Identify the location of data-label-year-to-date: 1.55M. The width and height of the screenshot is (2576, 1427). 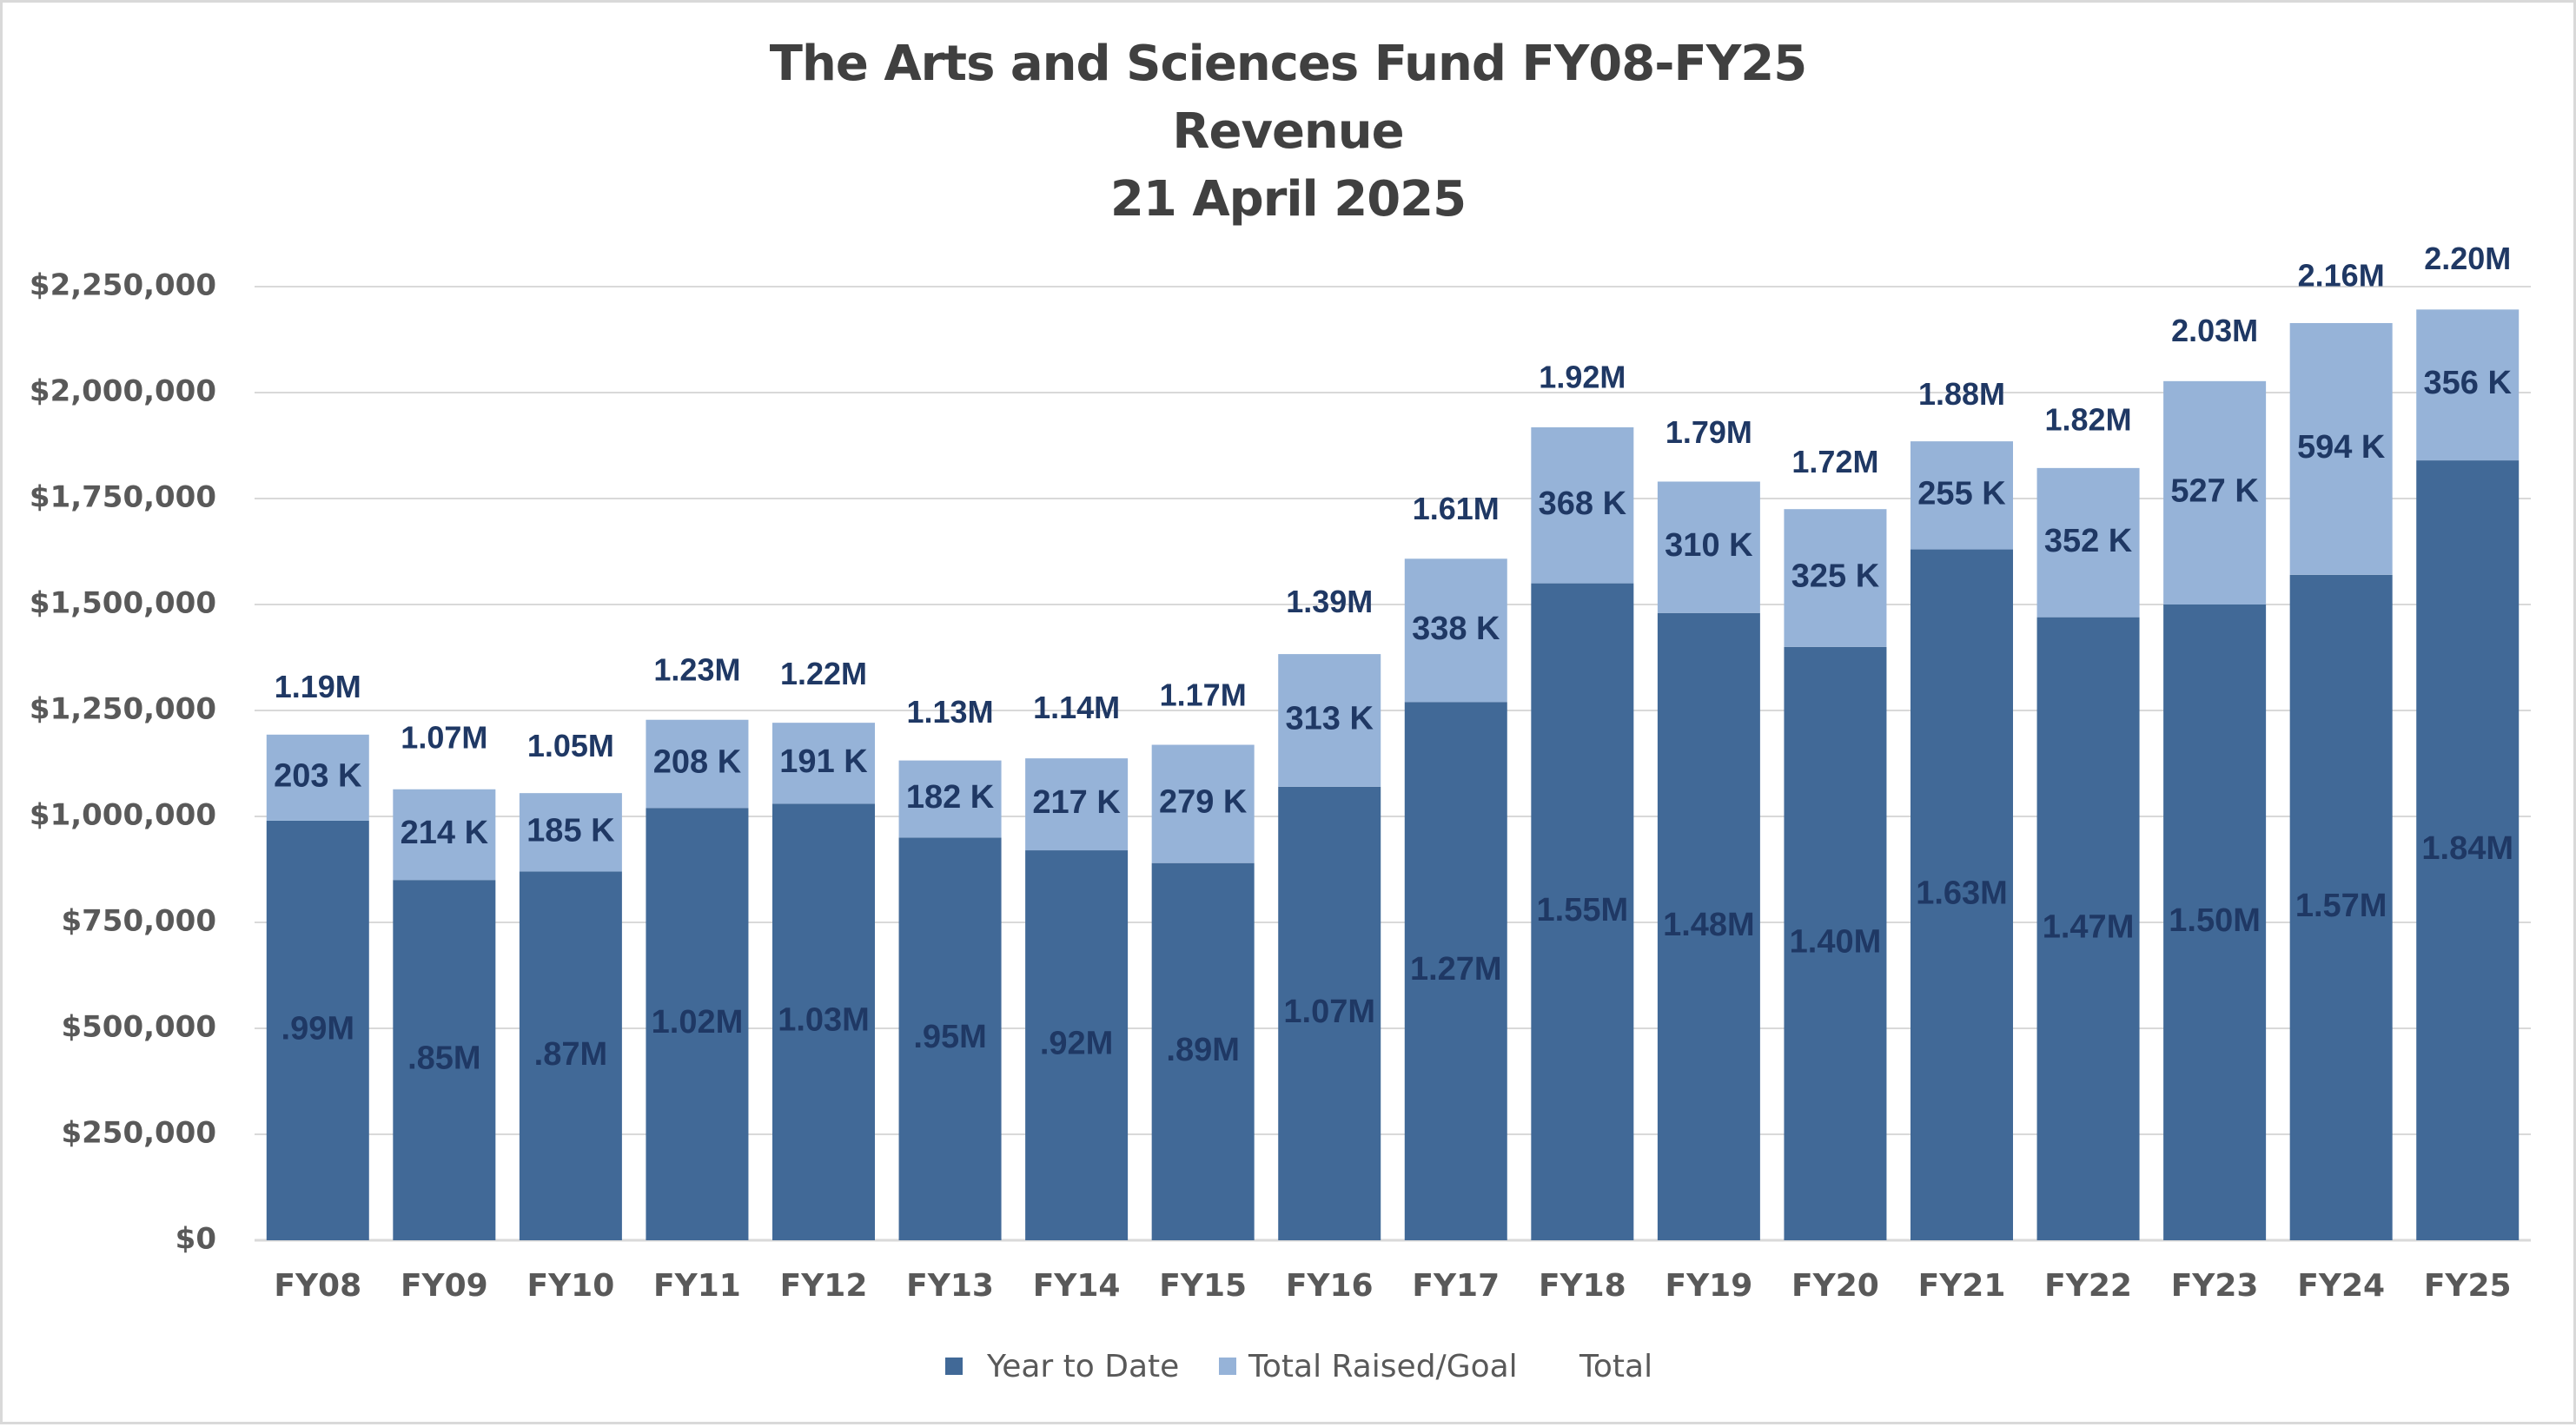
(1583, 910).